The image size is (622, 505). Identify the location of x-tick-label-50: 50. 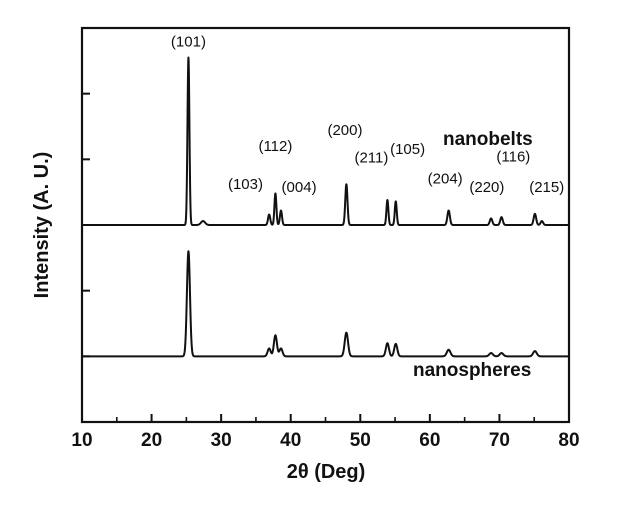
(360, 440).